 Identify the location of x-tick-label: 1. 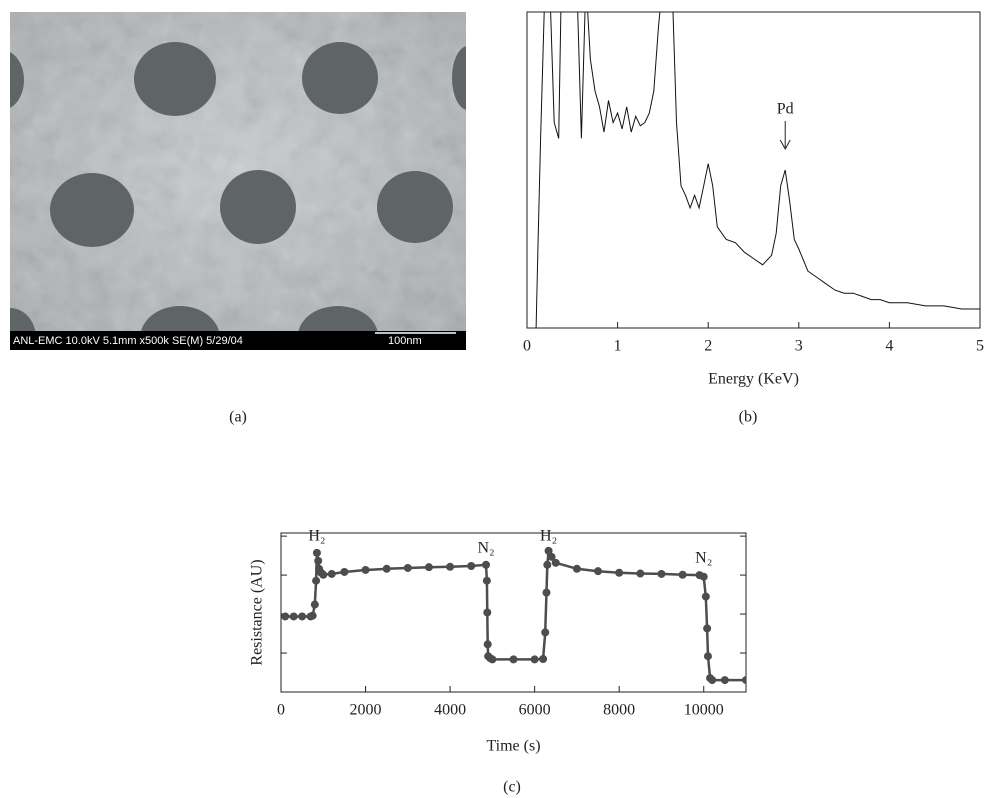
(618, 346).